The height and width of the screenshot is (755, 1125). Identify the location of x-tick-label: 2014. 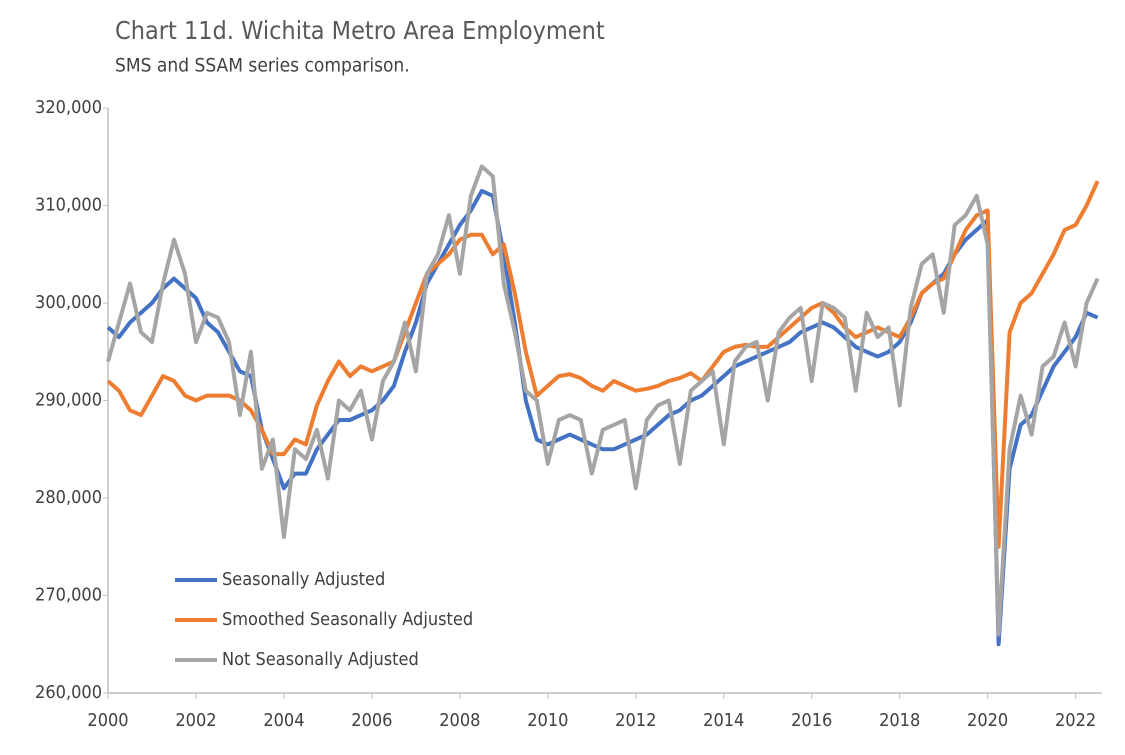
(723, 720).